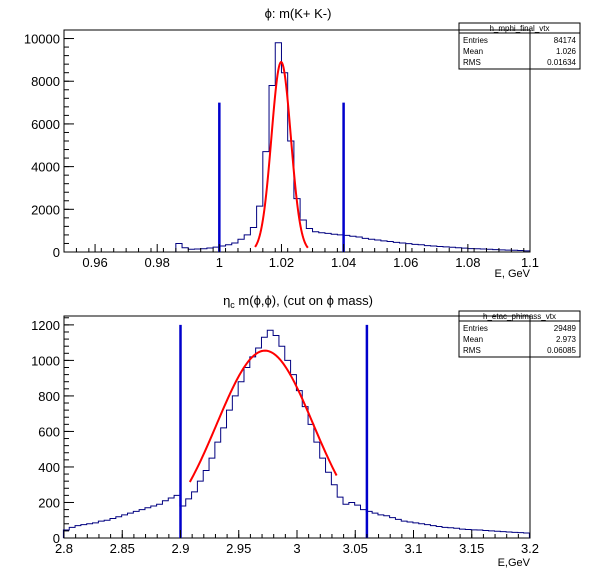 This screenshot has width=596, height=574. I want to click on y-tick-label: 8000, so click(45, 81).